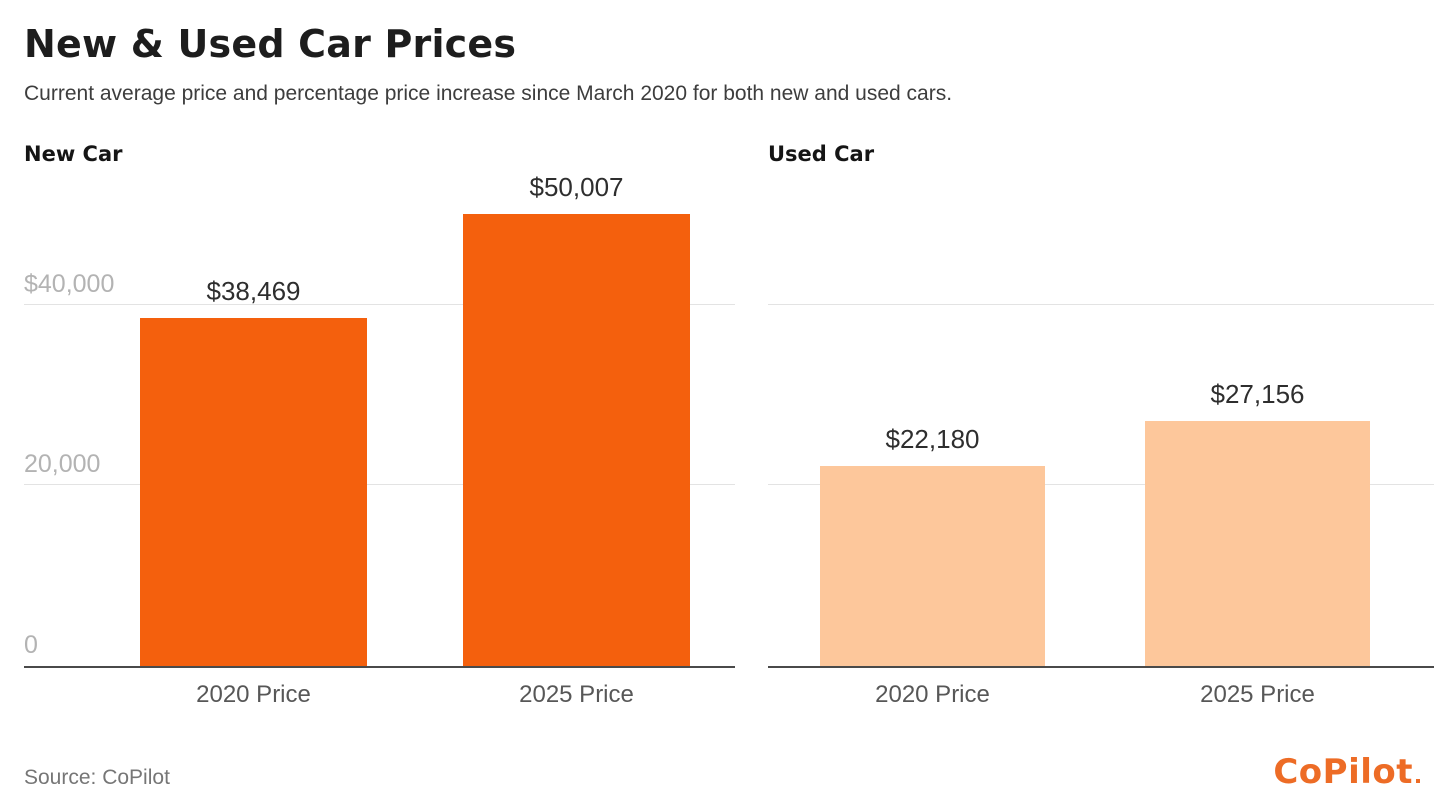  What do you see at coordinates (932, 566) in the screenshot?
I see `bar-used-2020` at bounding box center [932, 566].